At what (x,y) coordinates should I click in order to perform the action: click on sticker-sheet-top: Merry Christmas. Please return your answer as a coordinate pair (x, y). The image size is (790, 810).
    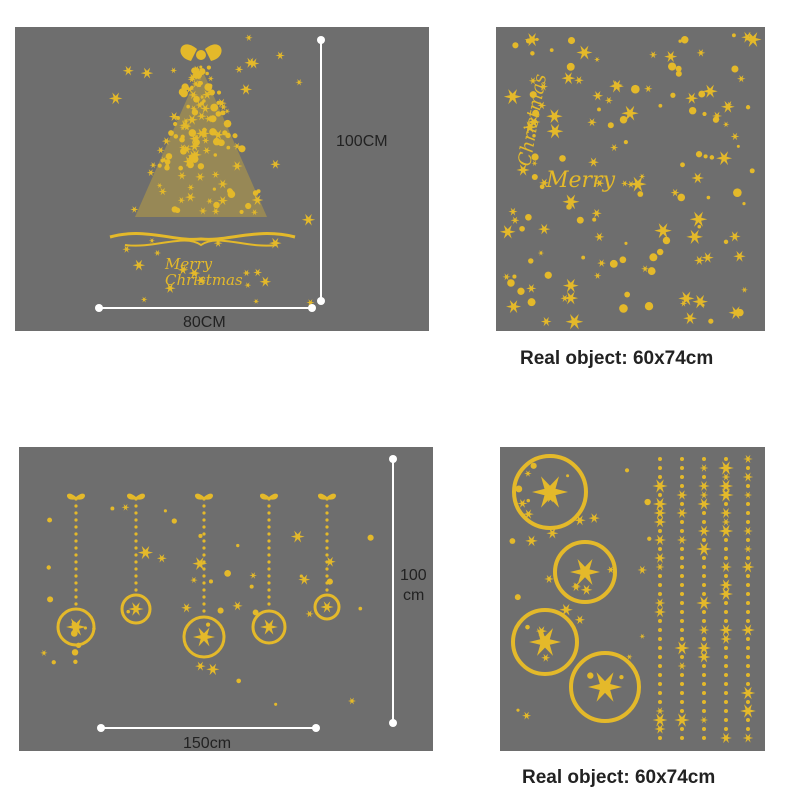
    Looking at the image, I should click on (630, 179).